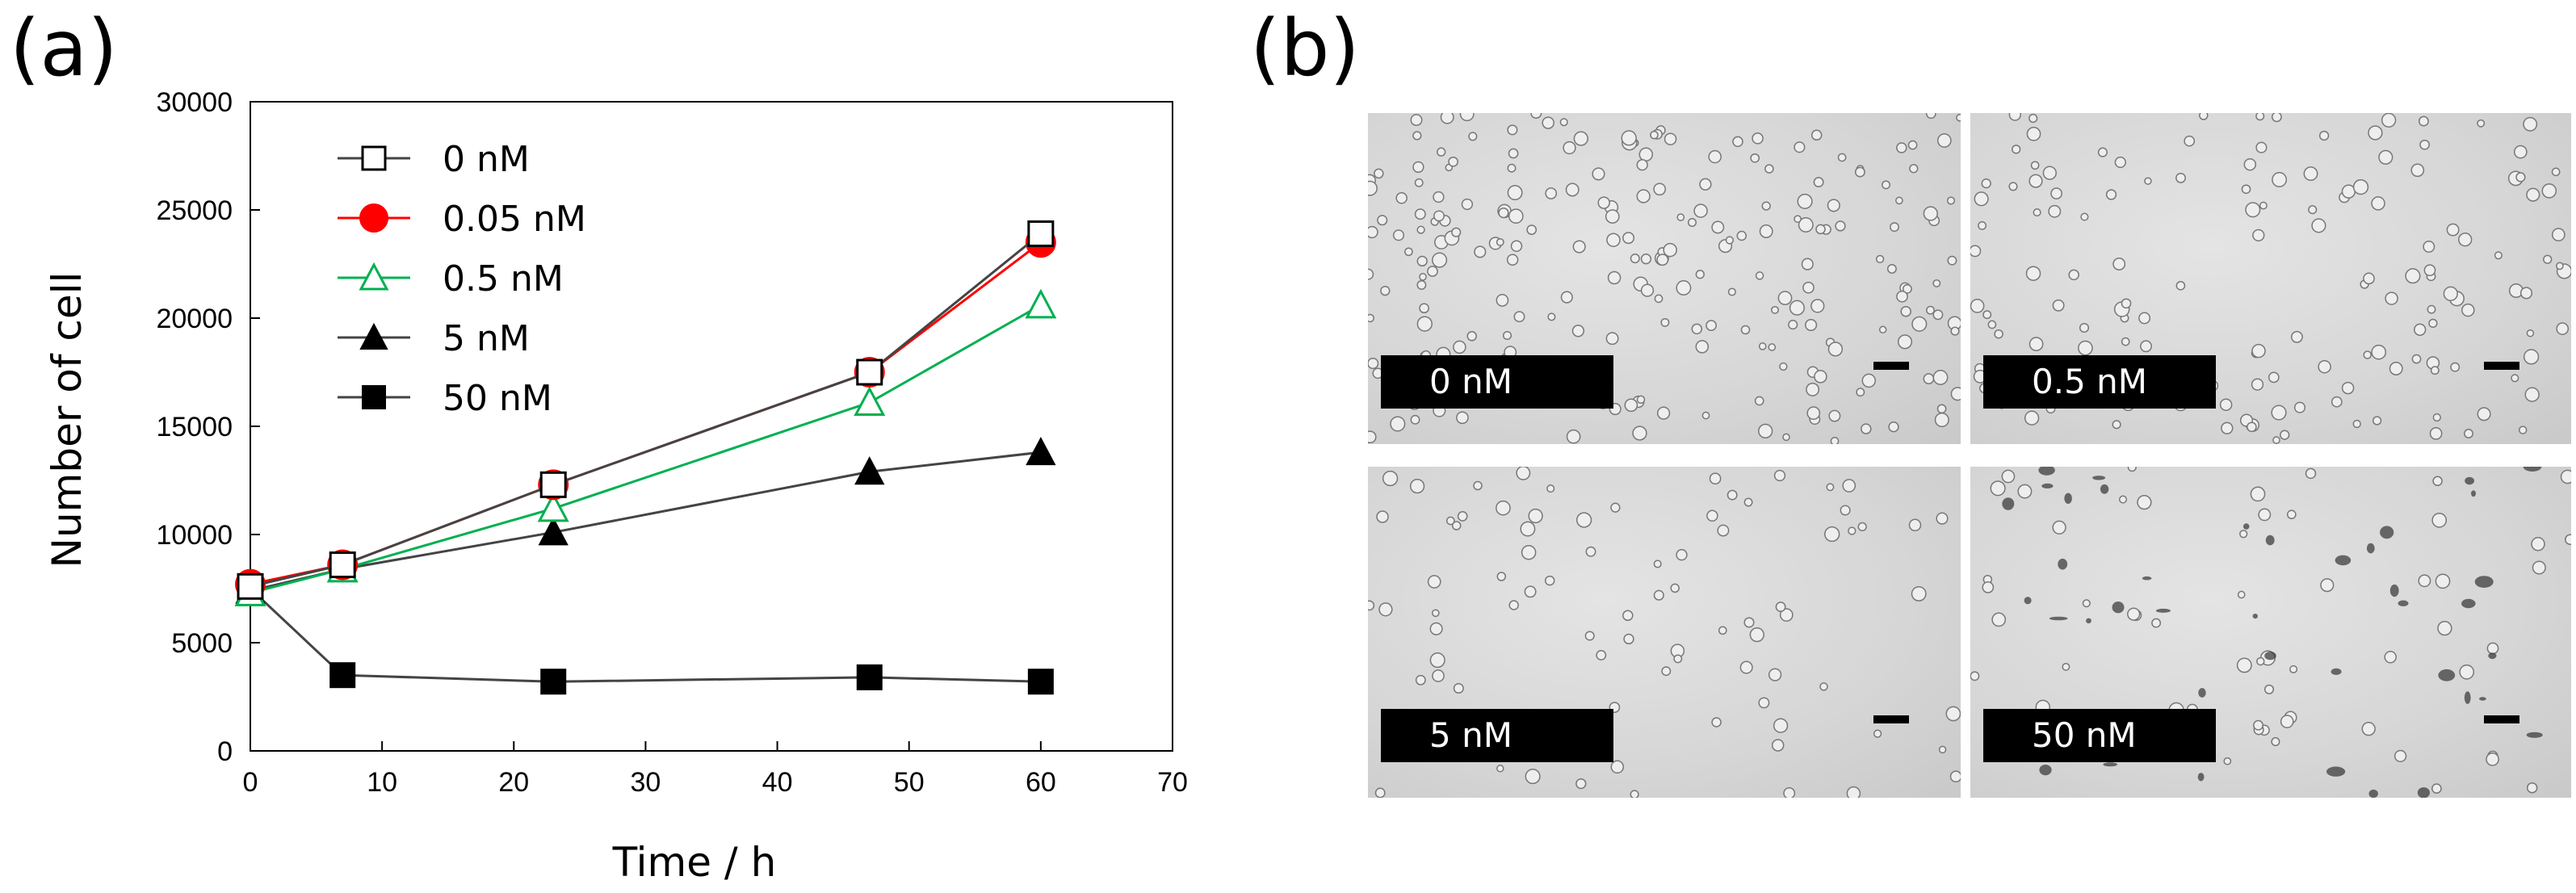  Describe the element at coordinates (194, 102) in the screenshot. I see `y-tick-label: 30000` at that location.